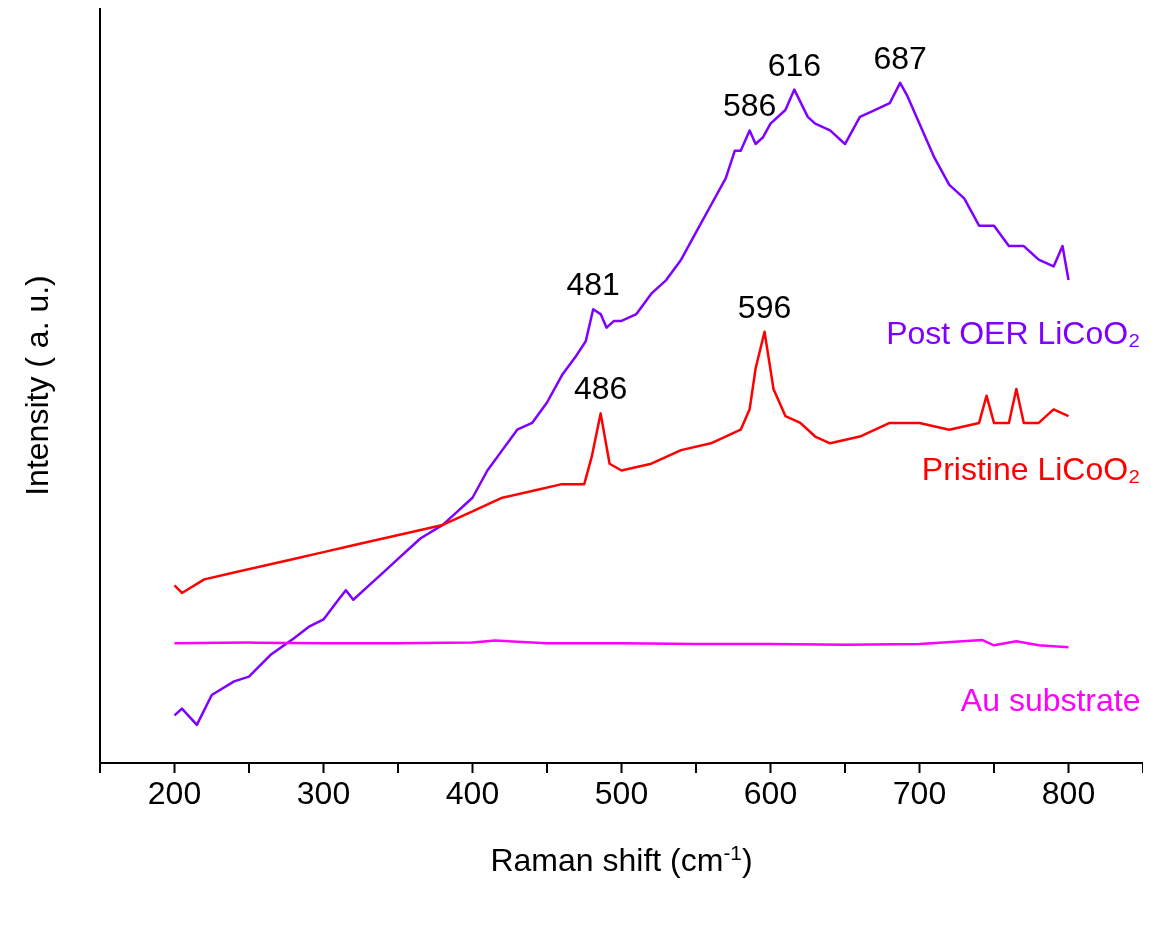  I want to click on annotation: 596, so click(764, 306).